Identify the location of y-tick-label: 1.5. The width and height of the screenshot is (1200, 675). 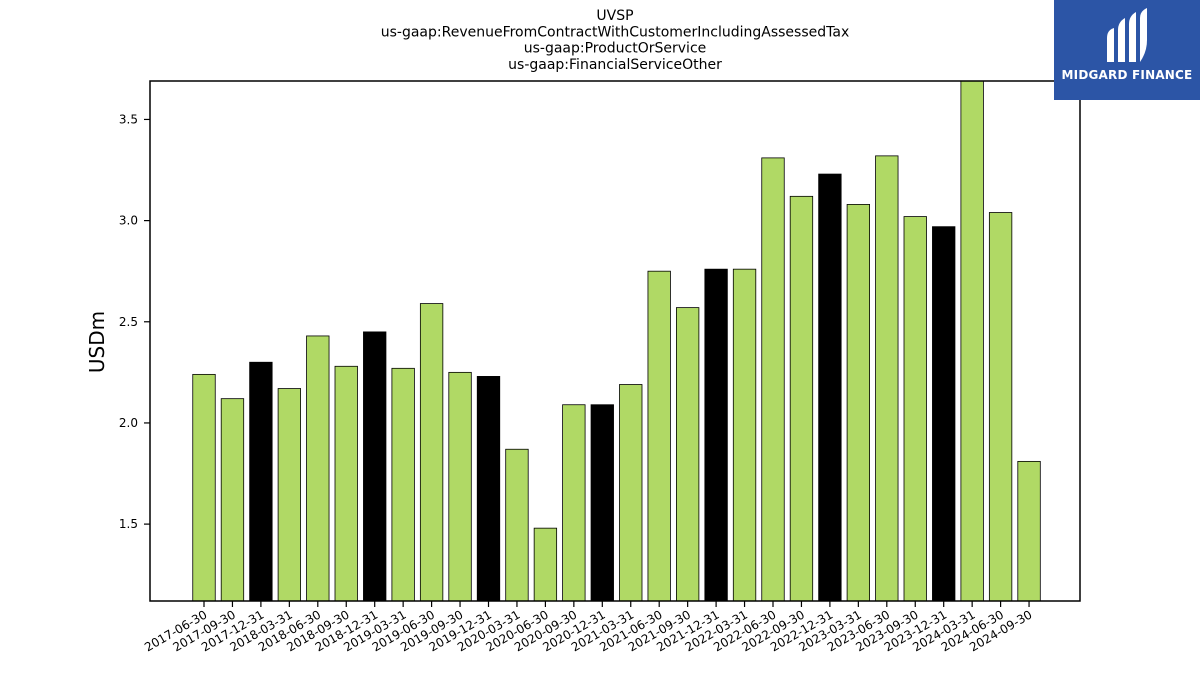
(128, 524).